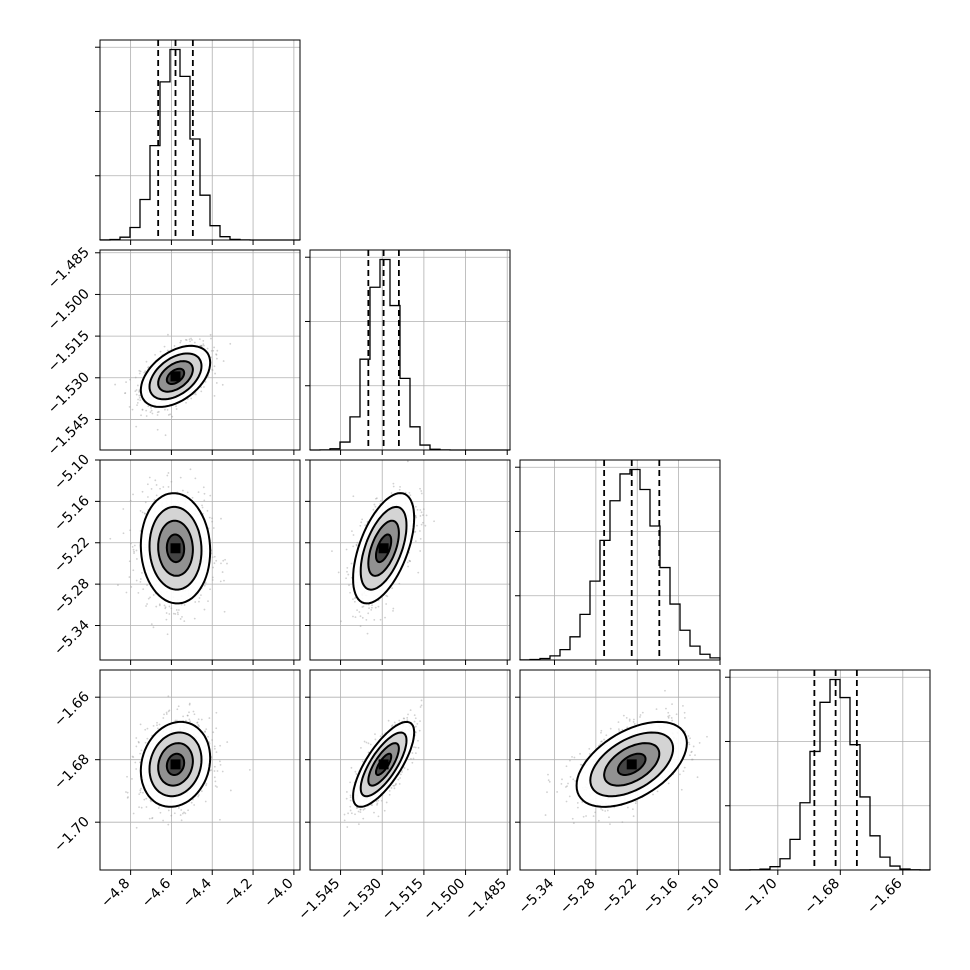 The width and height of the screenshot is (970, 970). I want to click on density-peak, so click(175, 548).